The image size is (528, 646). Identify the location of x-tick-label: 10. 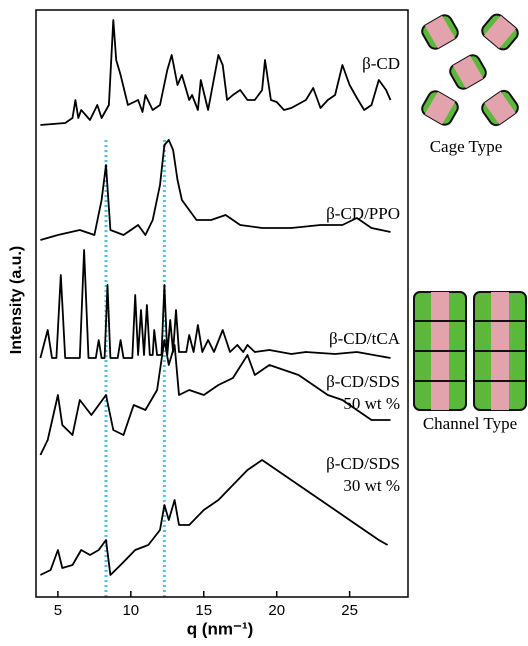
(130, 610).